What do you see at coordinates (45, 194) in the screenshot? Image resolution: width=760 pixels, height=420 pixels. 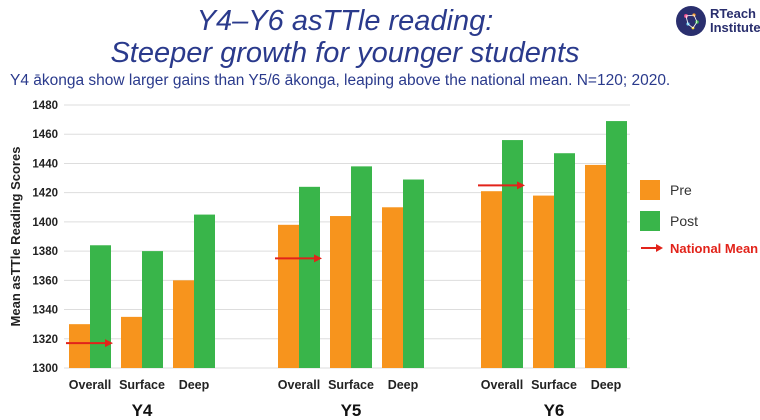 I see `y-tick-label: 1420` at bounding box center [45, 194].